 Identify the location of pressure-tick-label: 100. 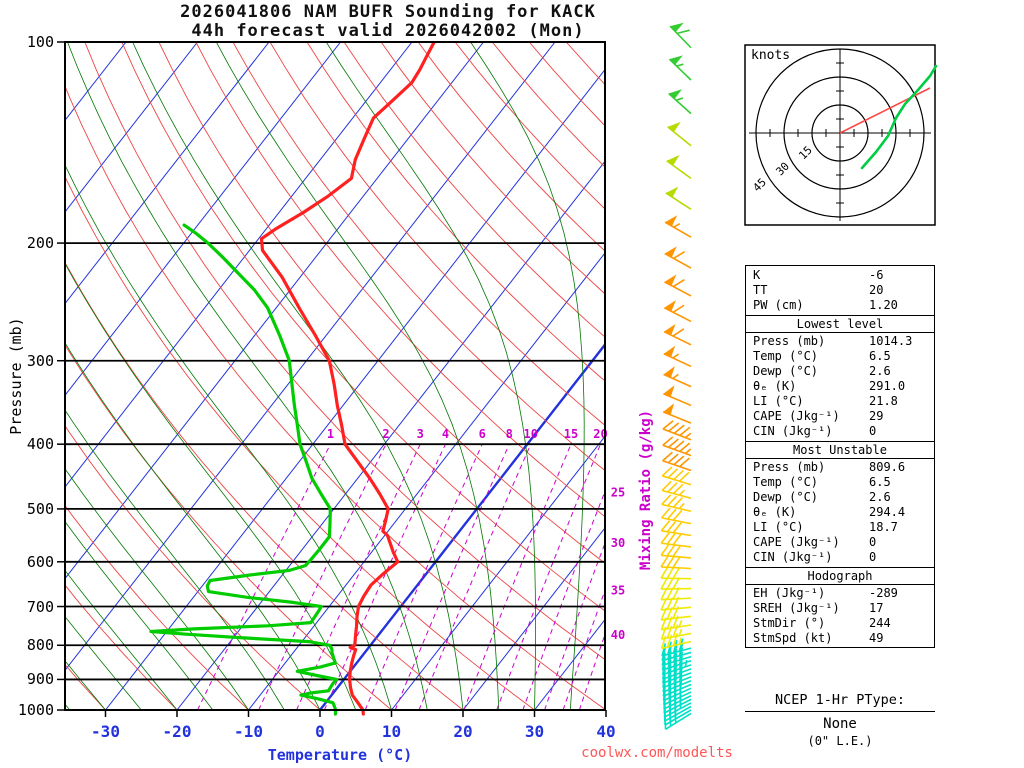
(40, 42).